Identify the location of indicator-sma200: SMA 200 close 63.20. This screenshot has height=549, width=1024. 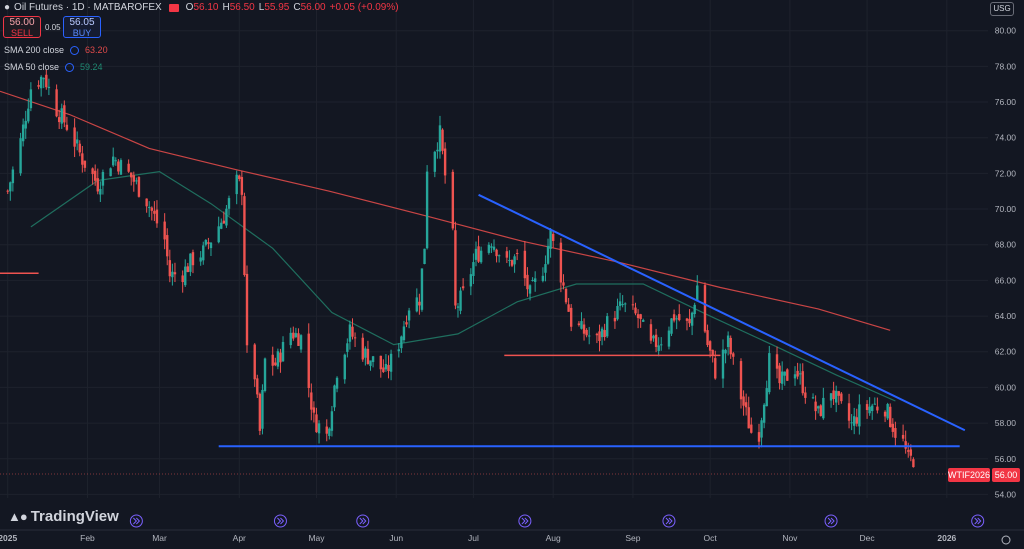
(56, 50).